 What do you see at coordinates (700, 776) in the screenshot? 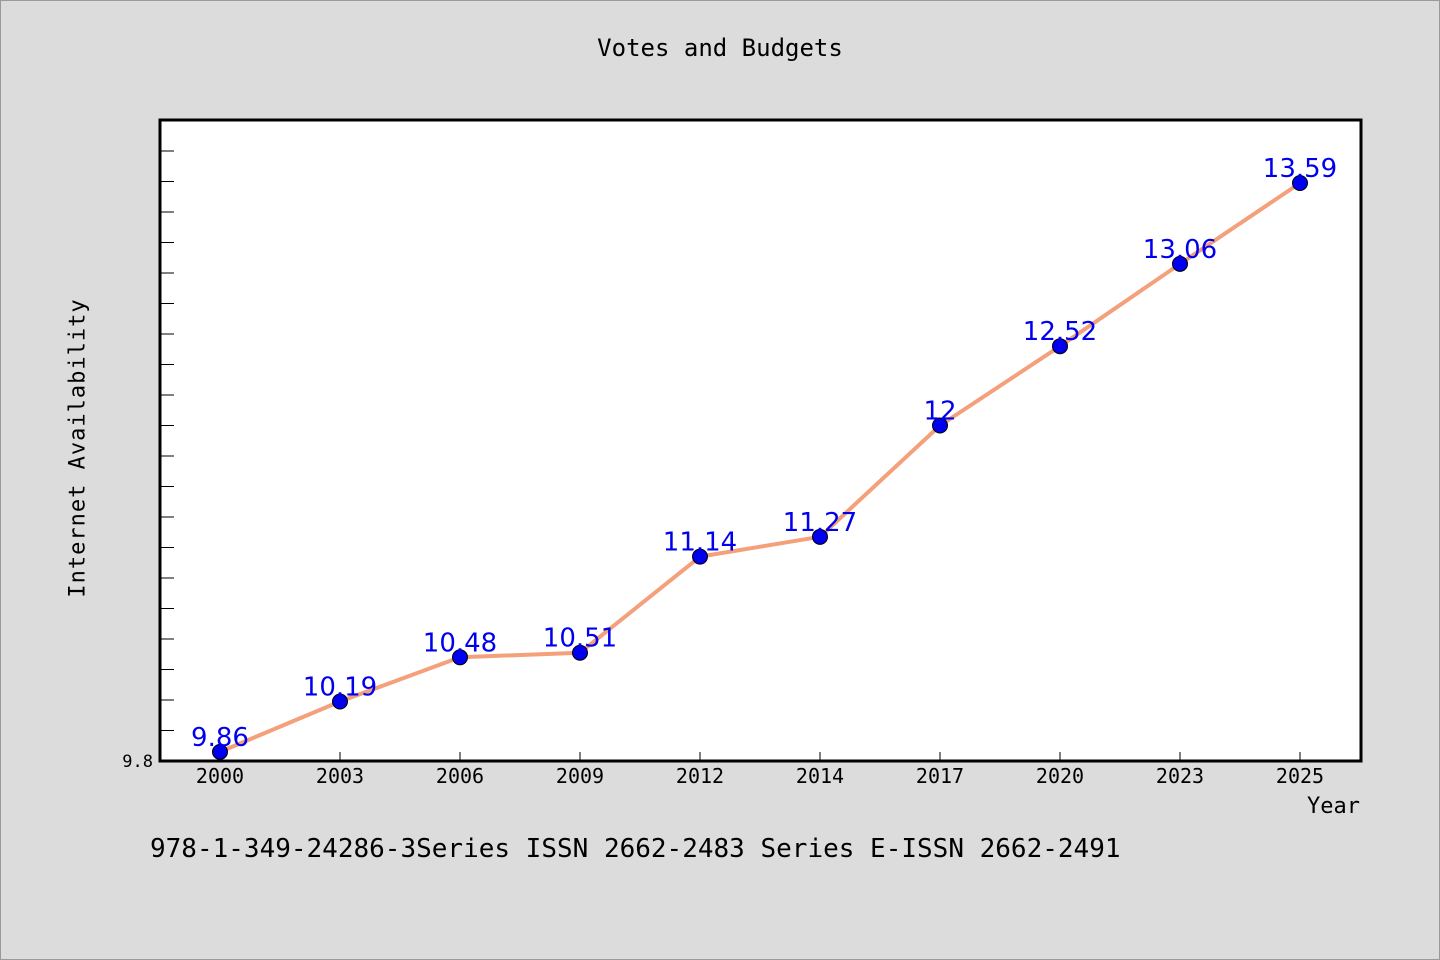
I see `x-tick-label: 2012` at bounding box center [700, 776].